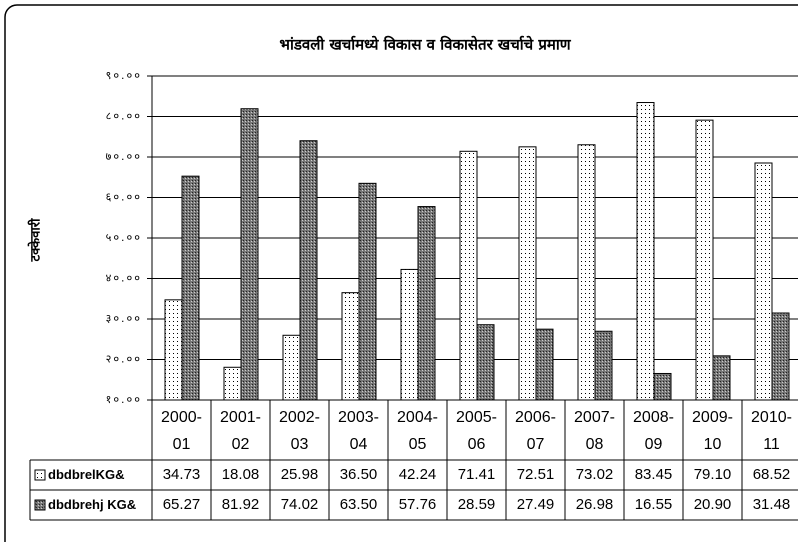 The width and height of the screenshot is (798, 542). I want to click on table-value: 34.73, so click(181, 474).